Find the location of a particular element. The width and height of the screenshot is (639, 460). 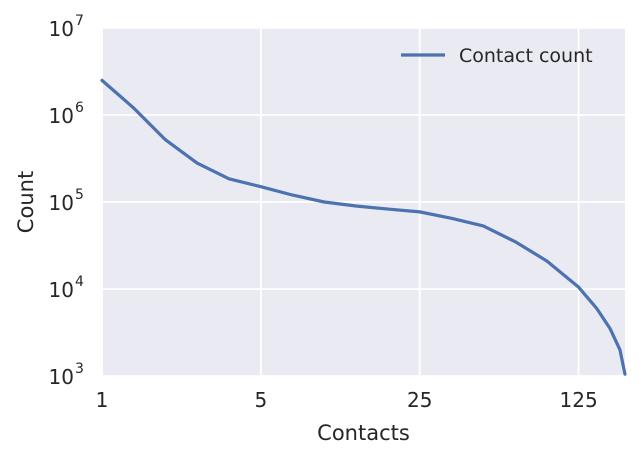

legend-label-contact-count: Contact count is located at coordinates (526, 56).